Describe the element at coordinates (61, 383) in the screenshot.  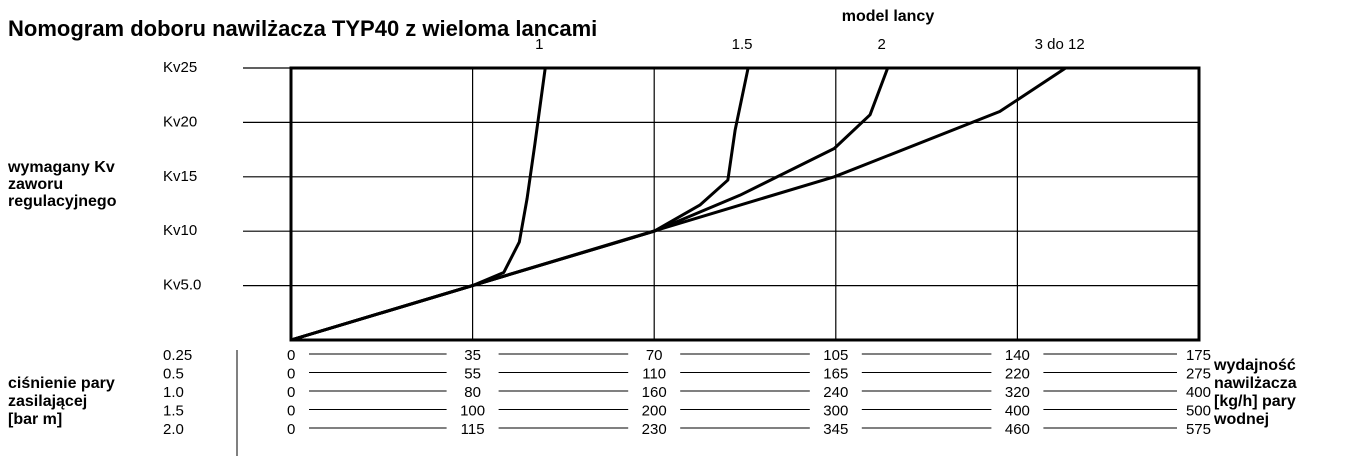
I see `pressure-label: ciśnienie pary` at that location.